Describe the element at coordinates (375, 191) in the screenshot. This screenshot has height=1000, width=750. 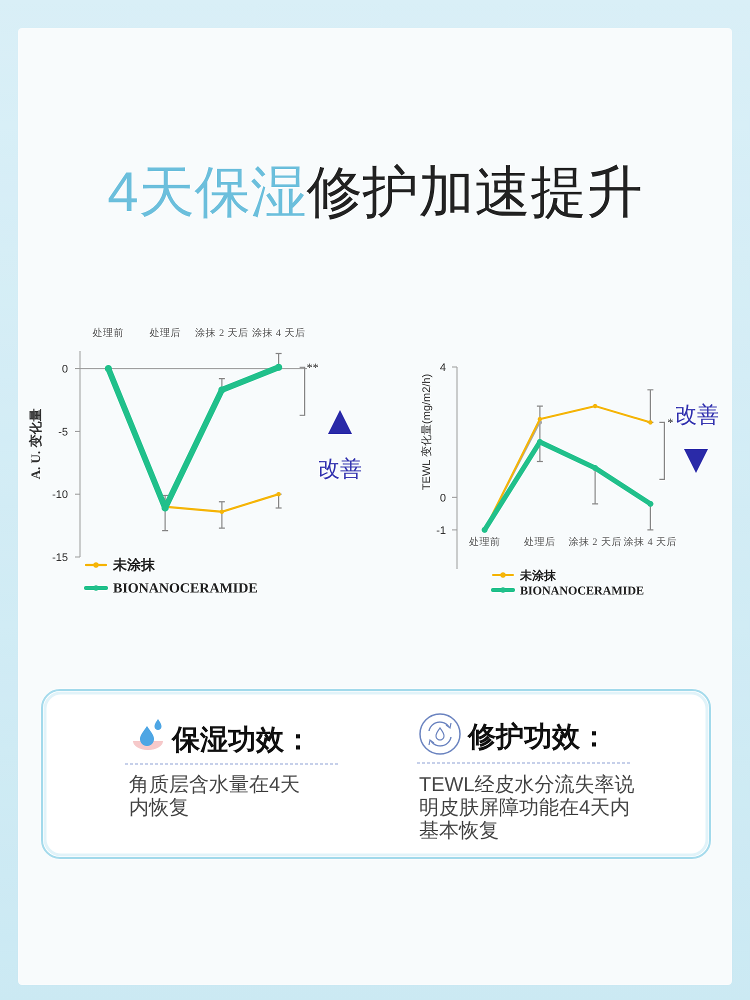
I see `chart-title: 4天保湿修护加速提升` at that location.